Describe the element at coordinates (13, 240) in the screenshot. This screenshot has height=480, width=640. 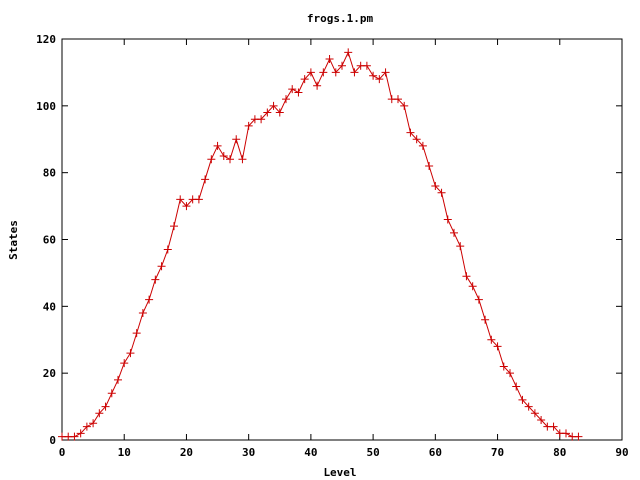
I see `y-axis-label: States` at that location.